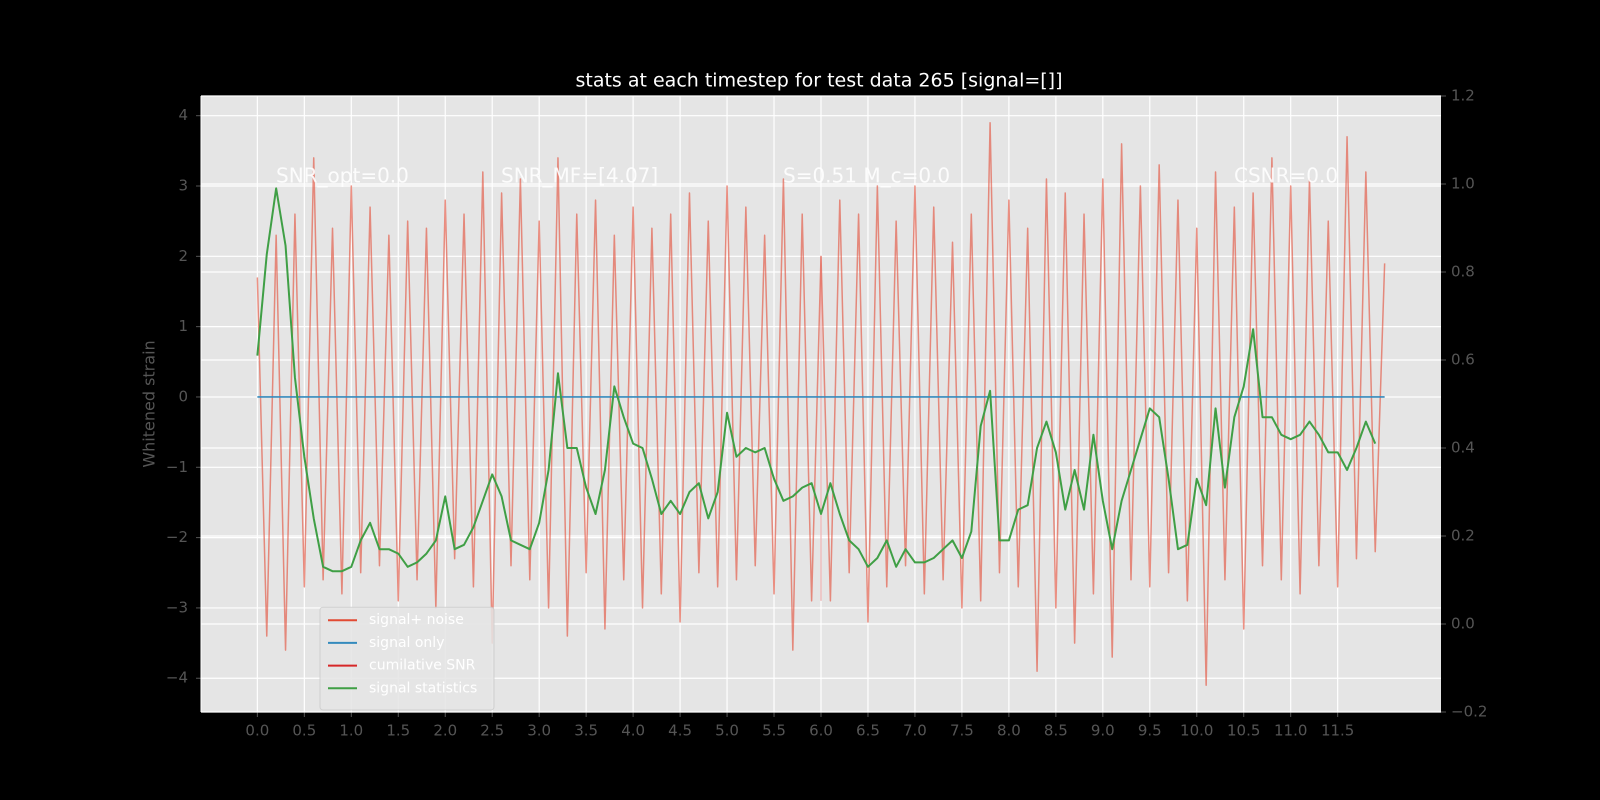 This screenshot has width=1600, height=800. Describe the element at coordinates (149, 403) in the screenshot. I see `y-axis-label: Whitened strain` at that location.